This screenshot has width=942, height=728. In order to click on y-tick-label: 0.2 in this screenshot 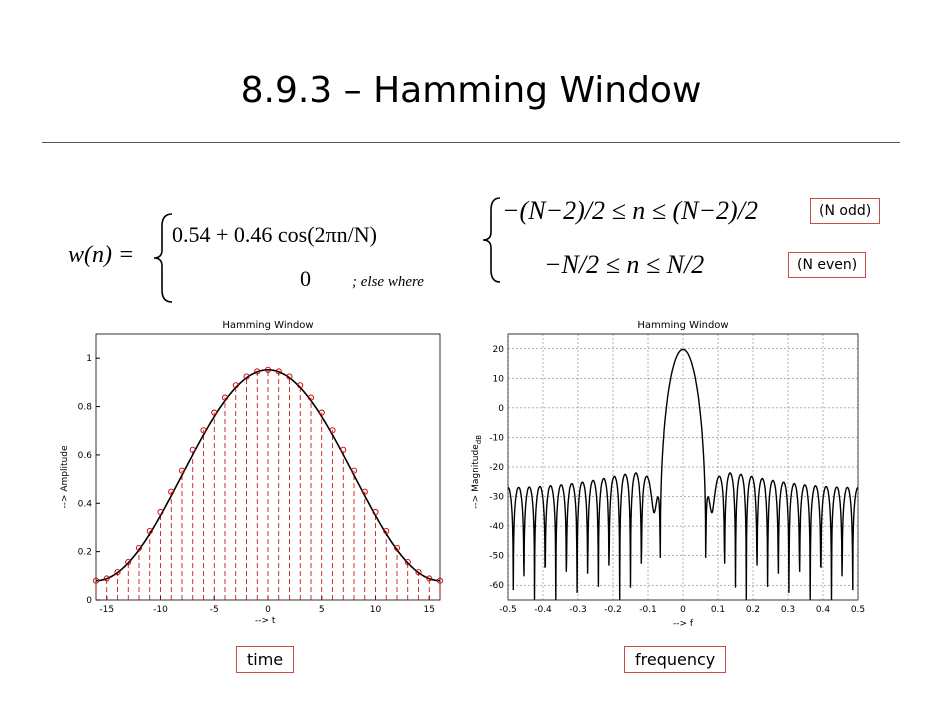, I will do `click(85, 553)`.